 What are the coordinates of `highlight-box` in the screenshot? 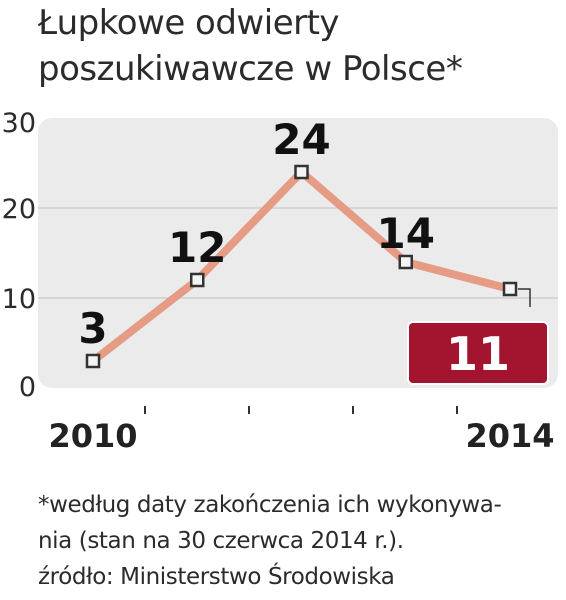 It's located at (478, 353).